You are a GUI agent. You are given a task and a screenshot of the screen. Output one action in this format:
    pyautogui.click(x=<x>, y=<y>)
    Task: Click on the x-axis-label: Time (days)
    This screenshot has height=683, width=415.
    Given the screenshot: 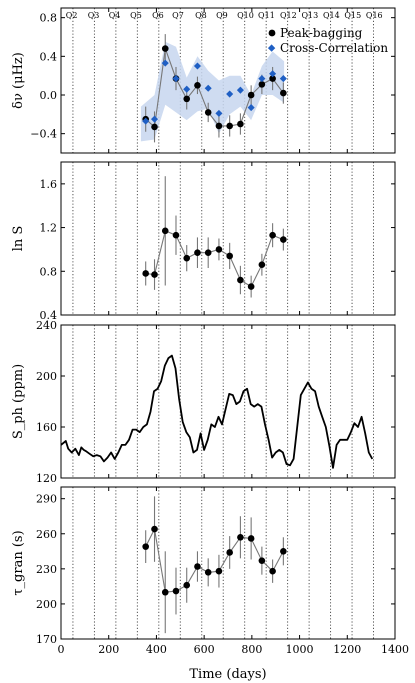 What is the action you would take?
    pyautogui.click(x=227, y=674)
    